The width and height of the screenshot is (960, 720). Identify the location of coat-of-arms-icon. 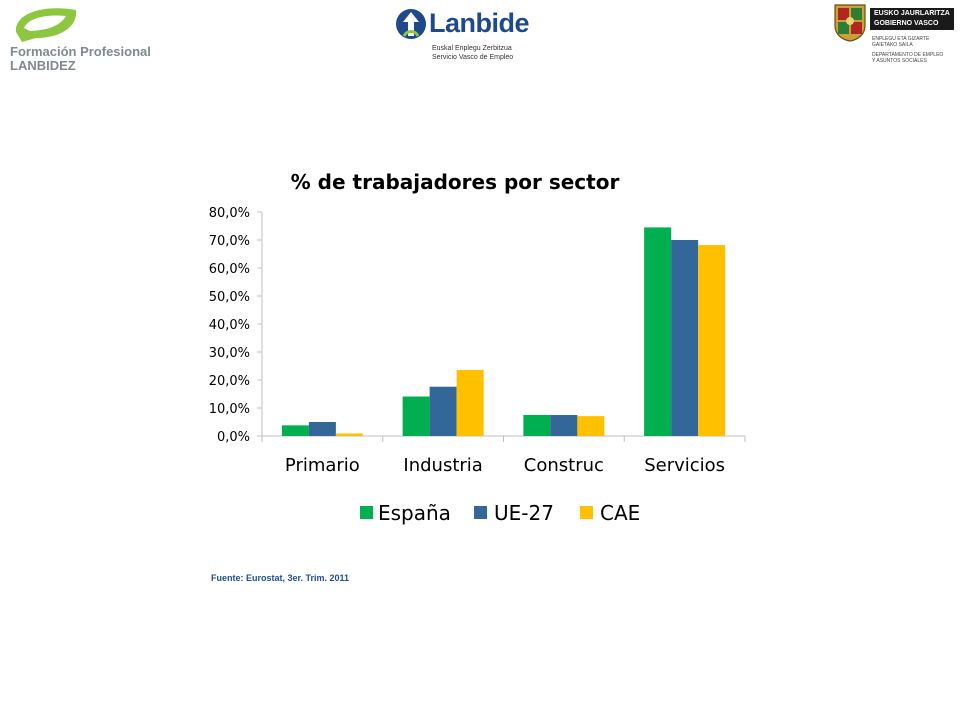
(850, 23).